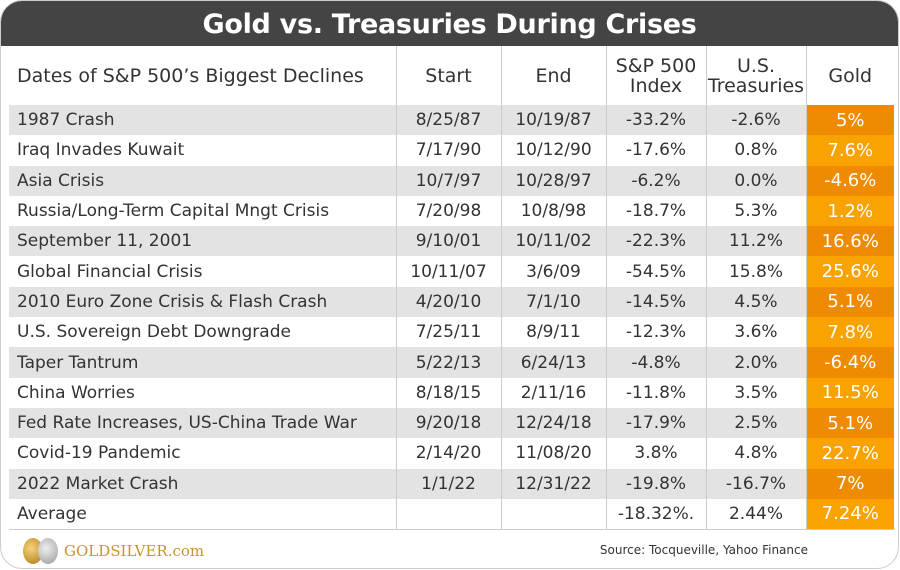 This screenshot has height=570, width=900. What do you see at coordinates (448, 332) in the screenshot?
I see `cell-start: 7/25/11` at bounding box center [448, 332].